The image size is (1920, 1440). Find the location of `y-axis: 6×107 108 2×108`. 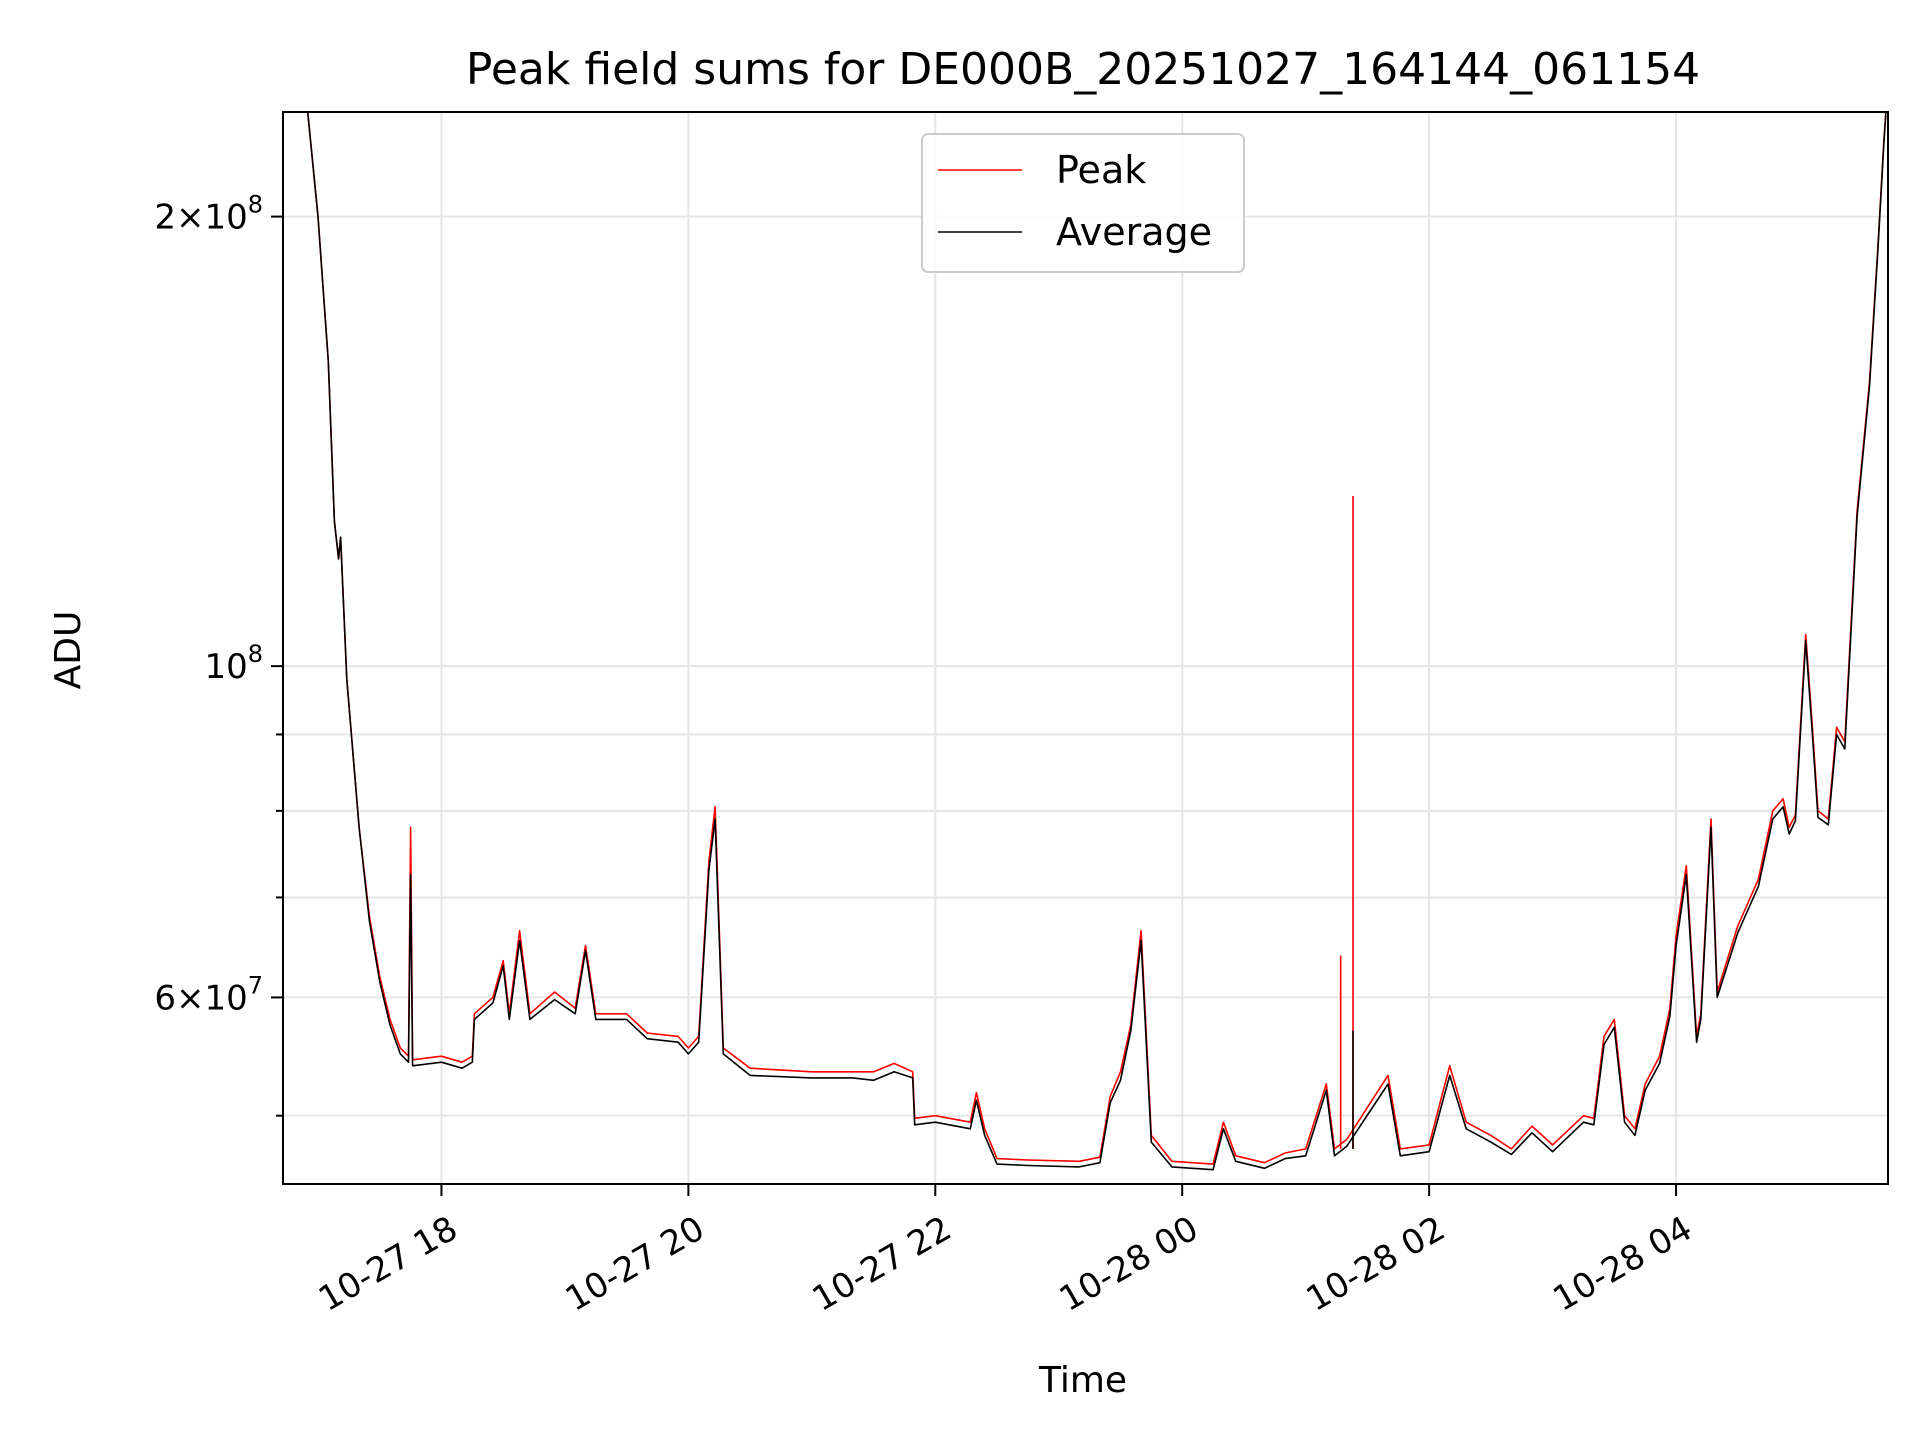

y-axis: 6×107 108 2×108 is located at coordinates (218, 654).